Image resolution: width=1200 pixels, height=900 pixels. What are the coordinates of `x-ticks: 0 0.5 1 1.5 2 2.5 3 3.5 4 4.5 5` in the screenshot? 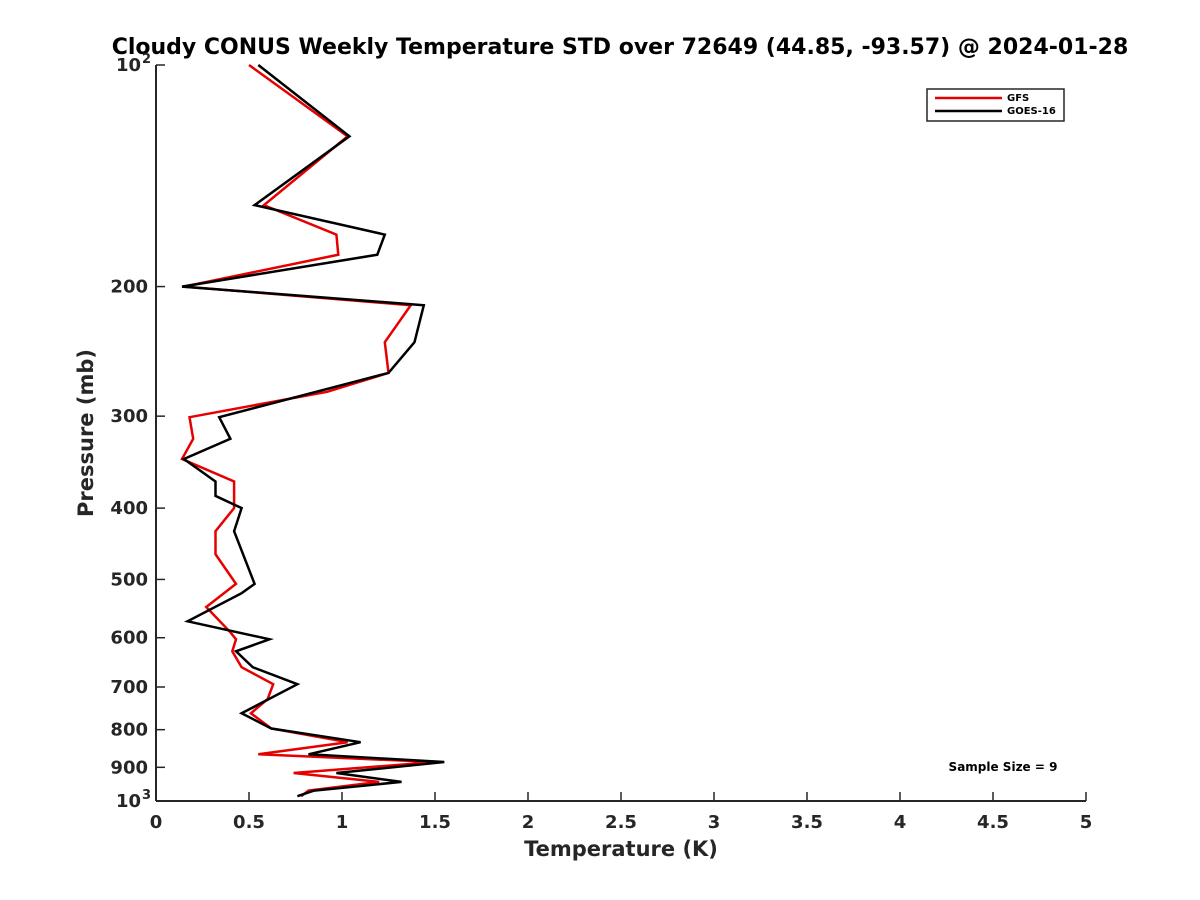 It's located at (621, 812).